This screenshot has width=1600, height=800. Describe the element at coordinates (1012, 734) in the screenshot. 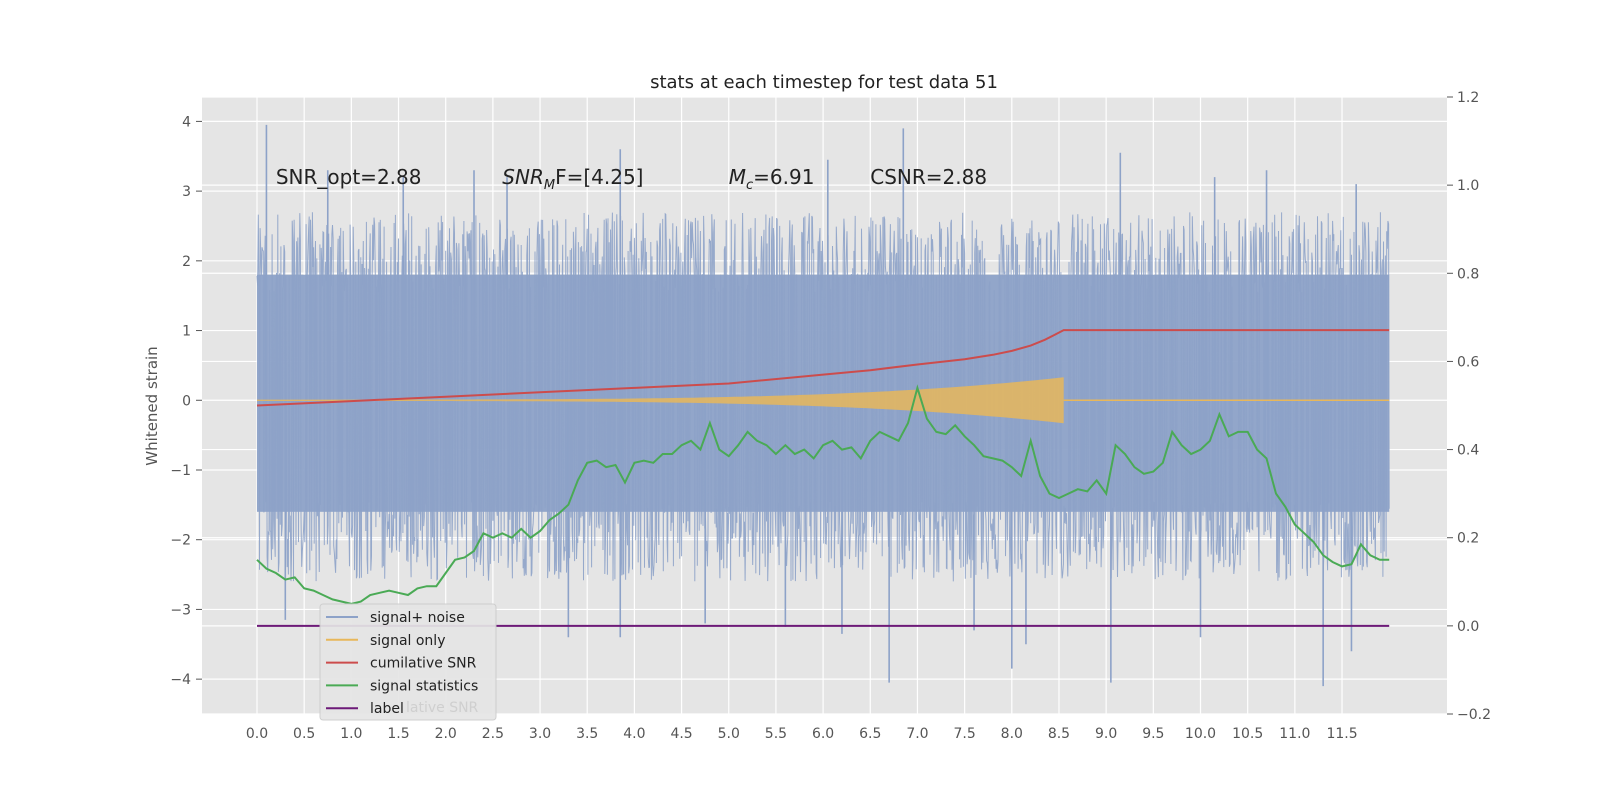

I see `x-tick-label: 8.0` at that location.